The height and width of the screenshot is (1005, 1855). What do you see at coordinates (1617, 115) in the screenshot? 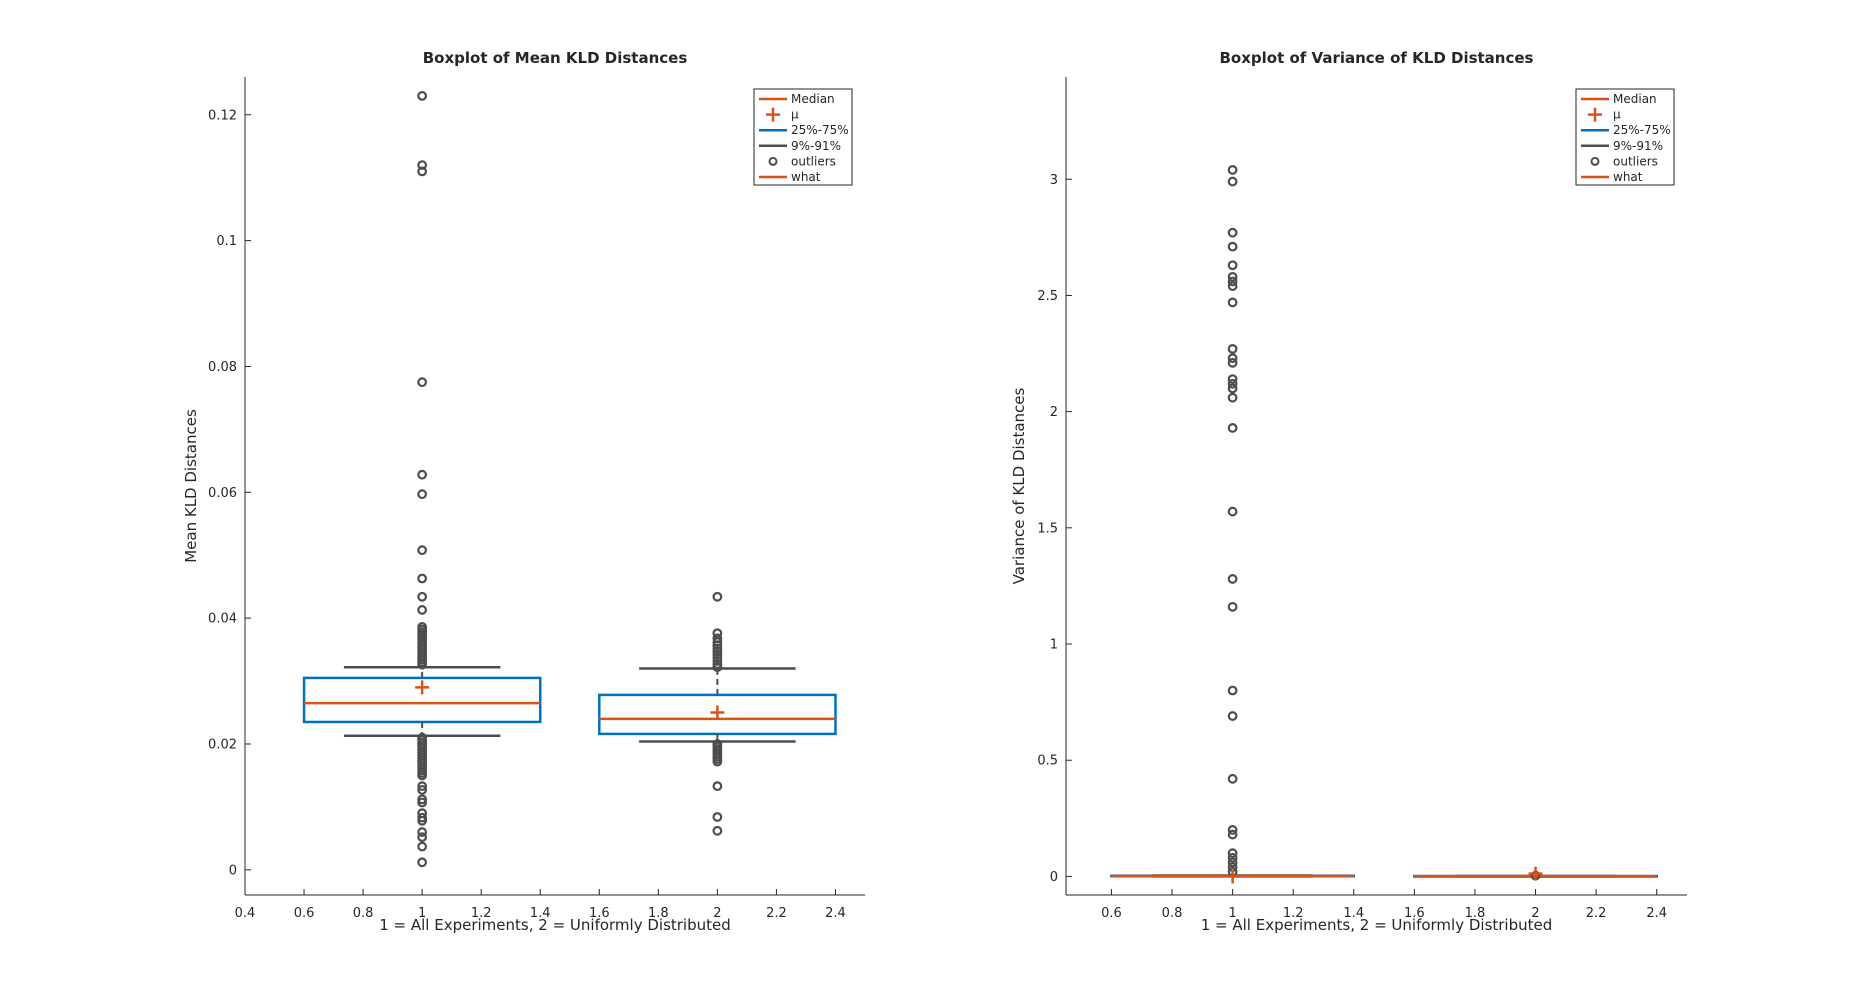
I see `legend-label: μ` at bounding box center [1617, 115].